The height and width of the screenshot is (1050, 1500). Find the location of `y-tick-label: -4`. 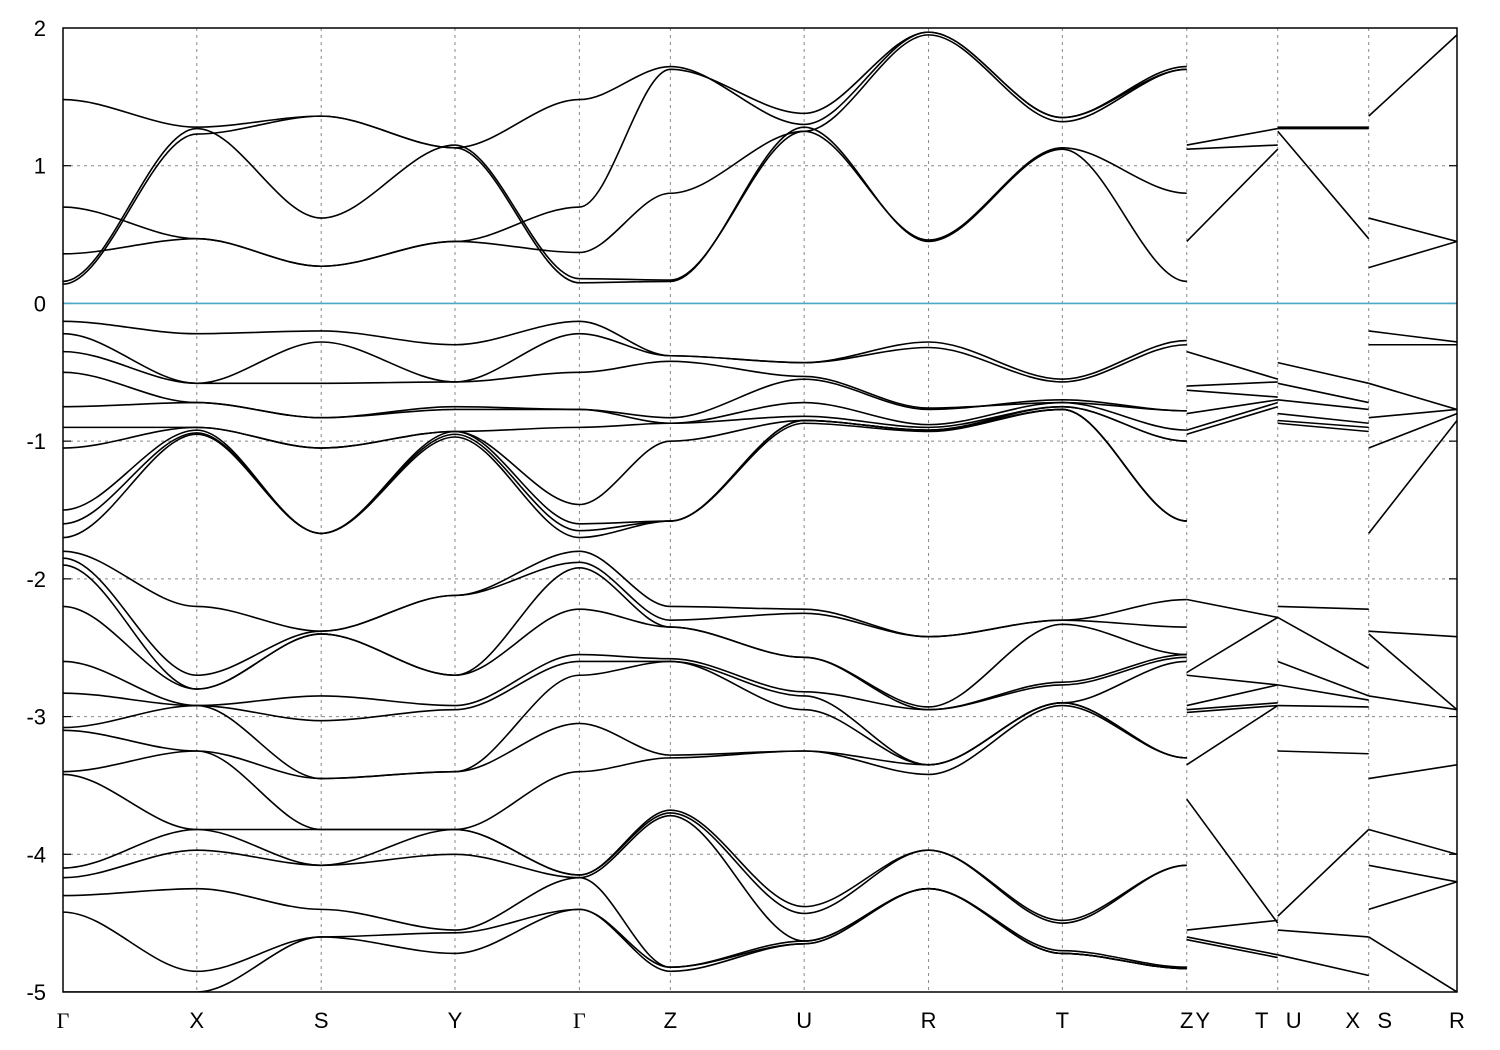

y-tick-label: -4 is located at coordinates (36, 854).